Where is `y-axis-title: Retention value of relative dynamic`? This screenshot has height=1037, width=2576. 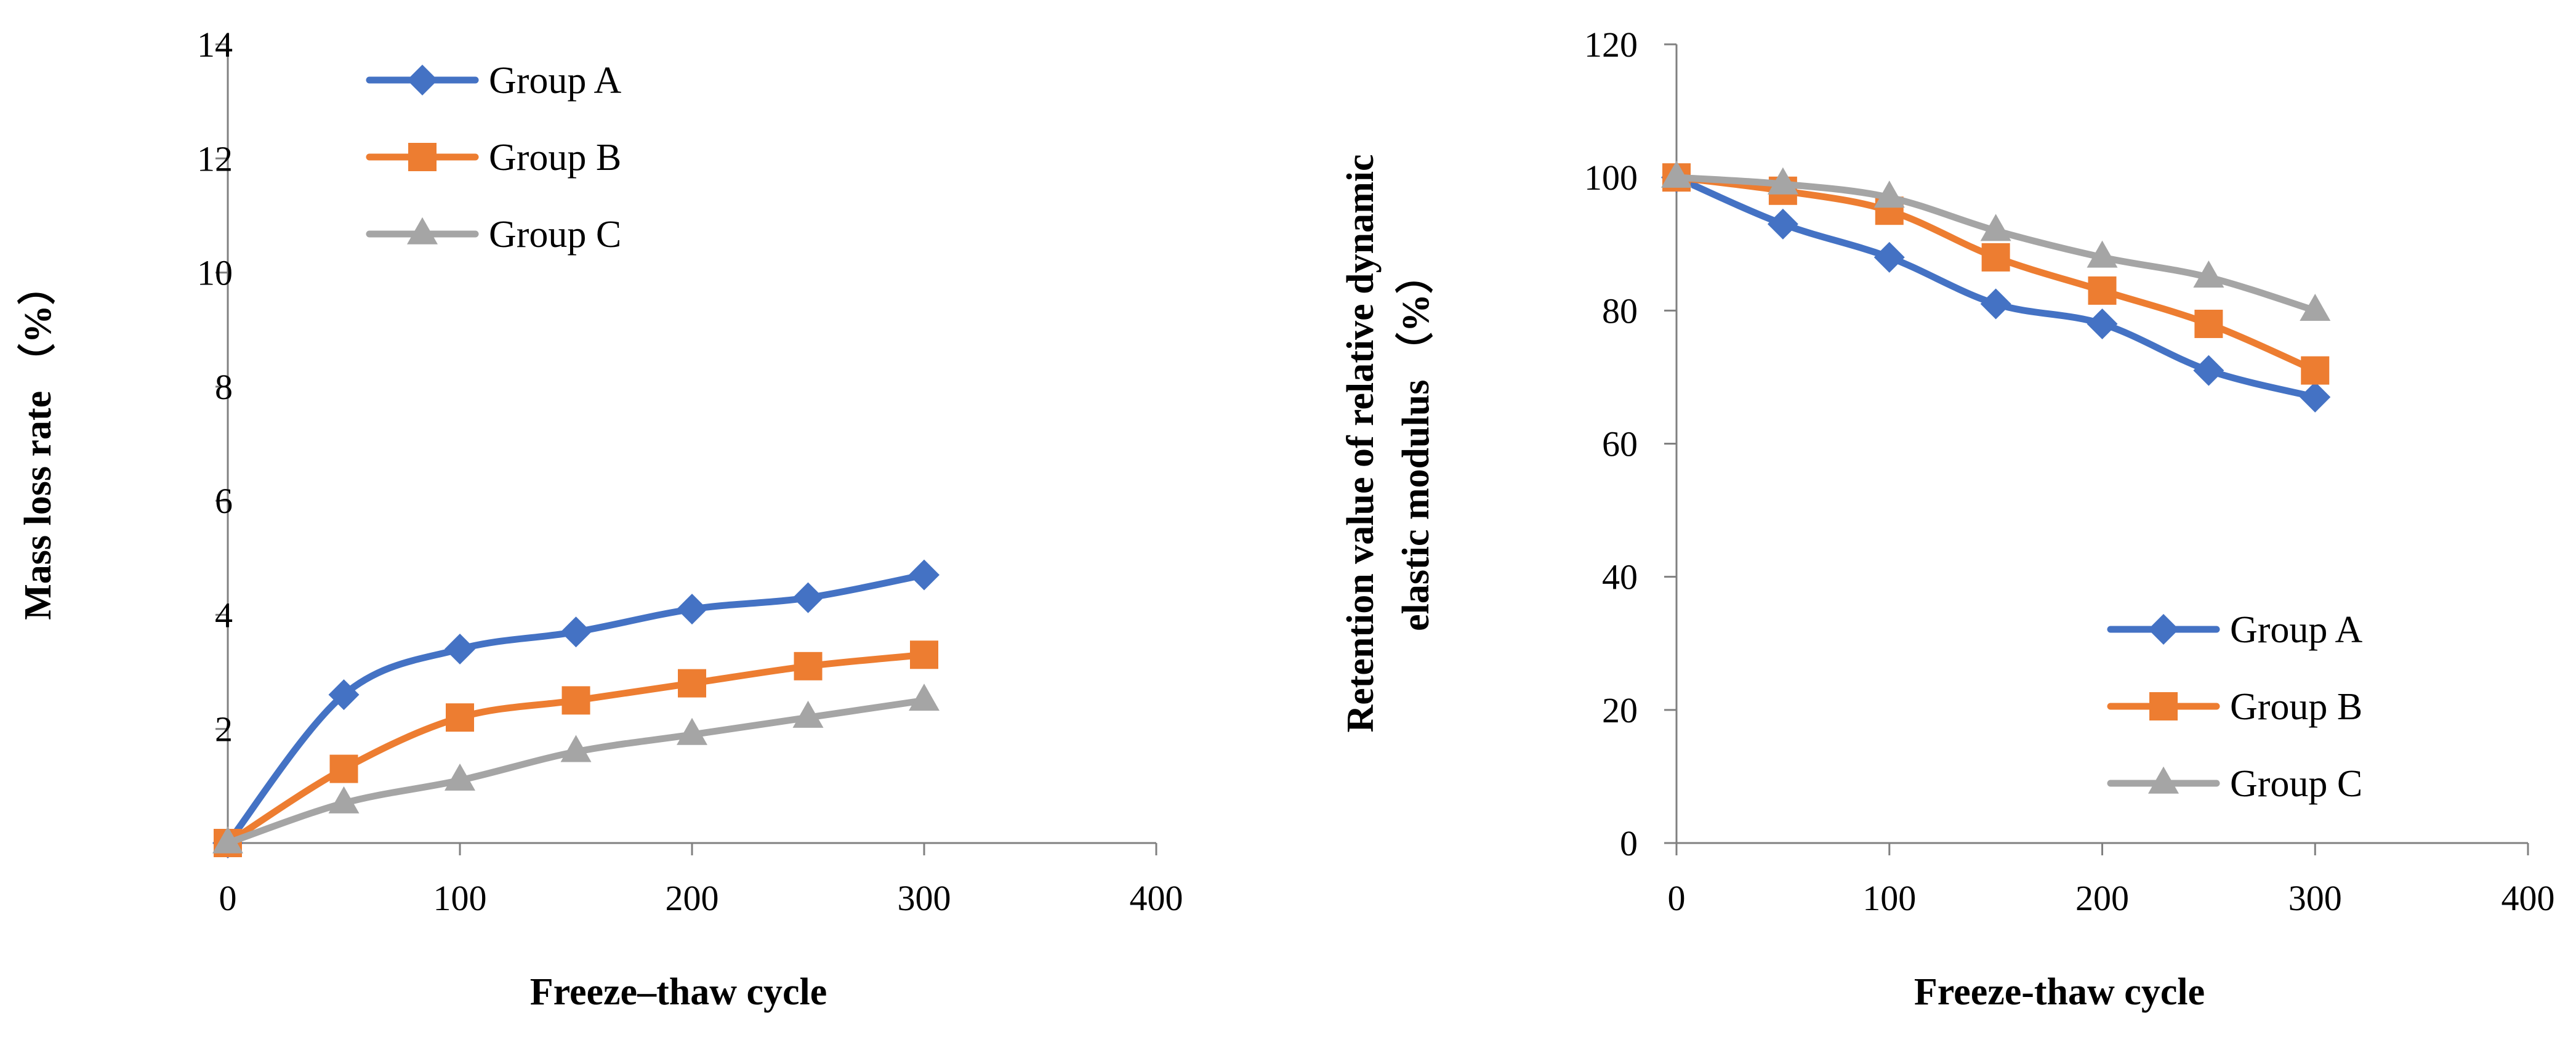
y-axis-title: Retention value of relative dynamic is located at coordinates (1361, 443).